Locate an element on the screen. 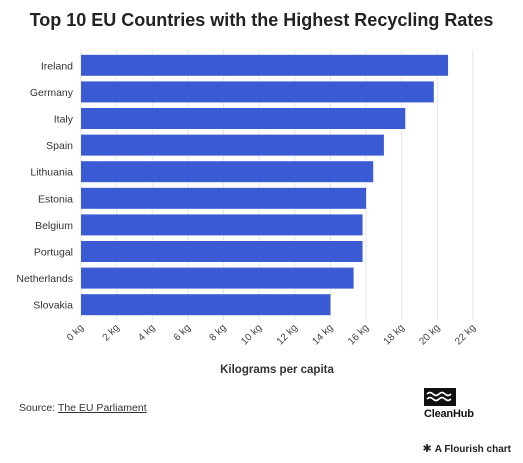 Image resolution: width=523 pixels, height=463 pixels. source-line: Source: The EU Parliament is located at coordinates (83, 408).